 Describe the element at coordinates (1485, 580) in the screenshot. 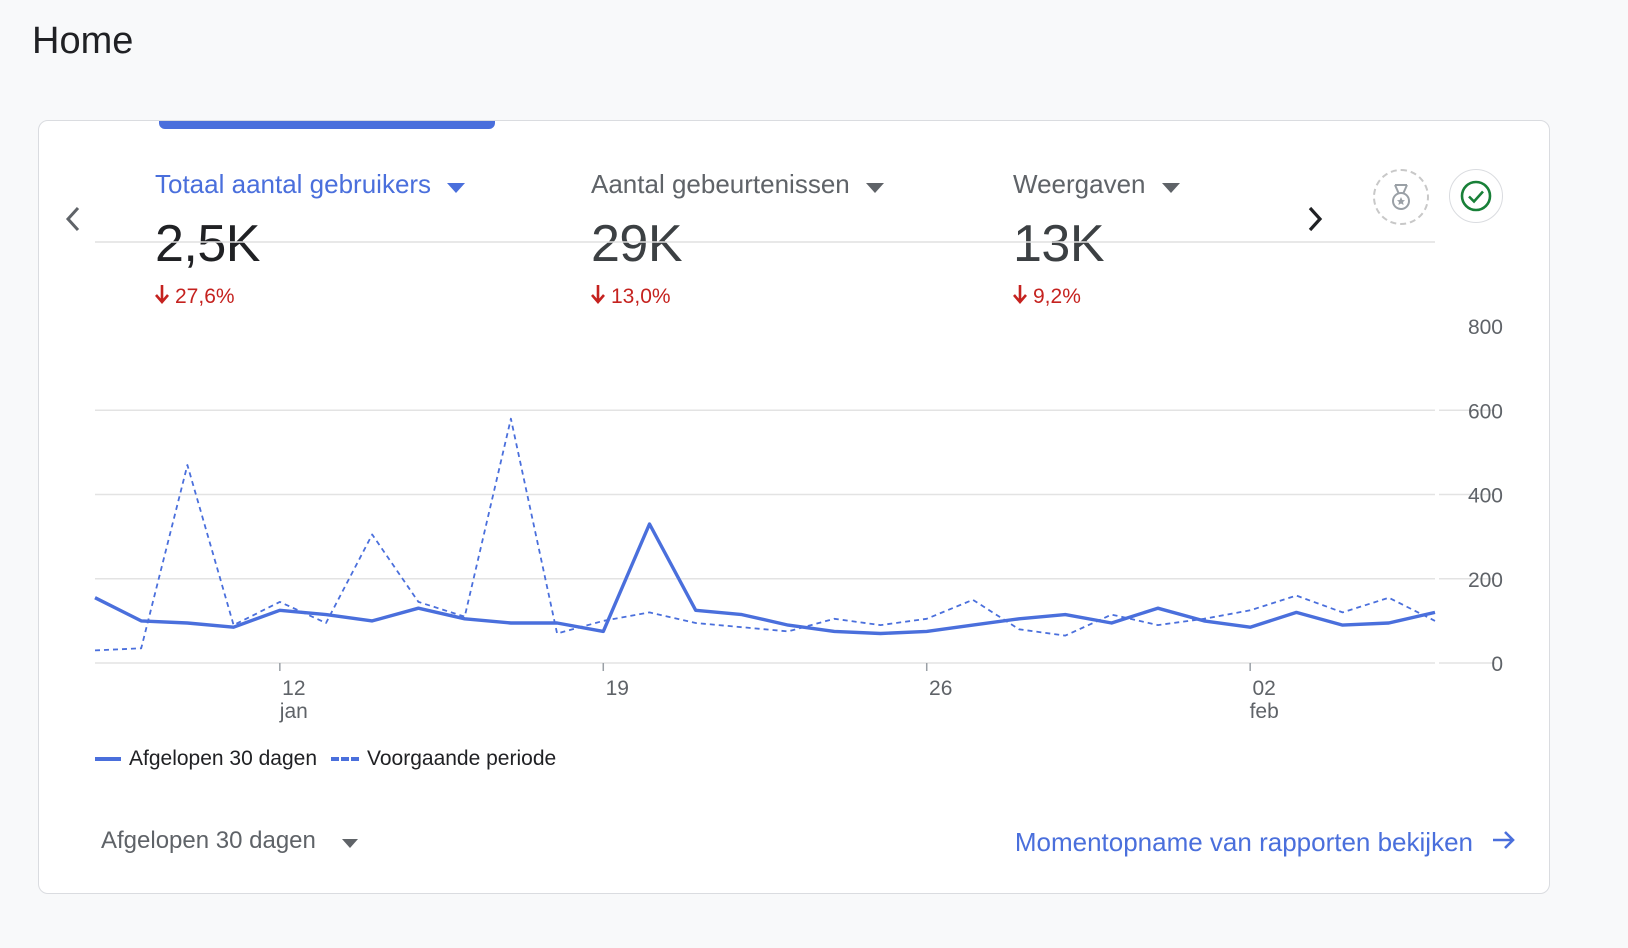

I see `y-tick-label: 200` at that location.